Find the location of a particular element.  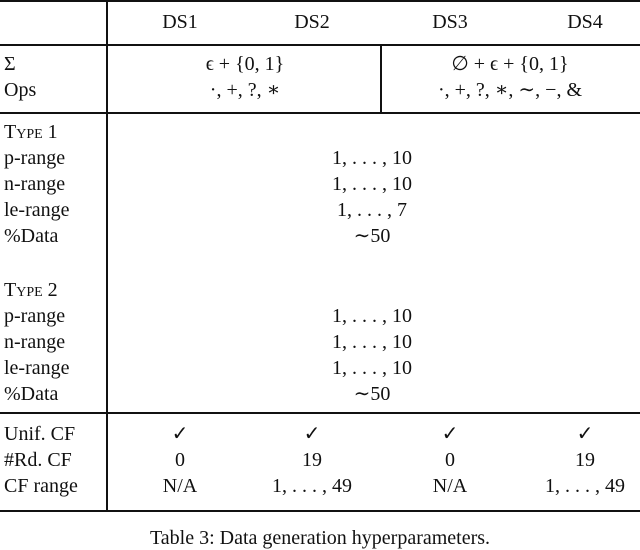

ops-ds34: ·, +, ?, ∗, ∼, −, & is located at coordinates (510, 90).